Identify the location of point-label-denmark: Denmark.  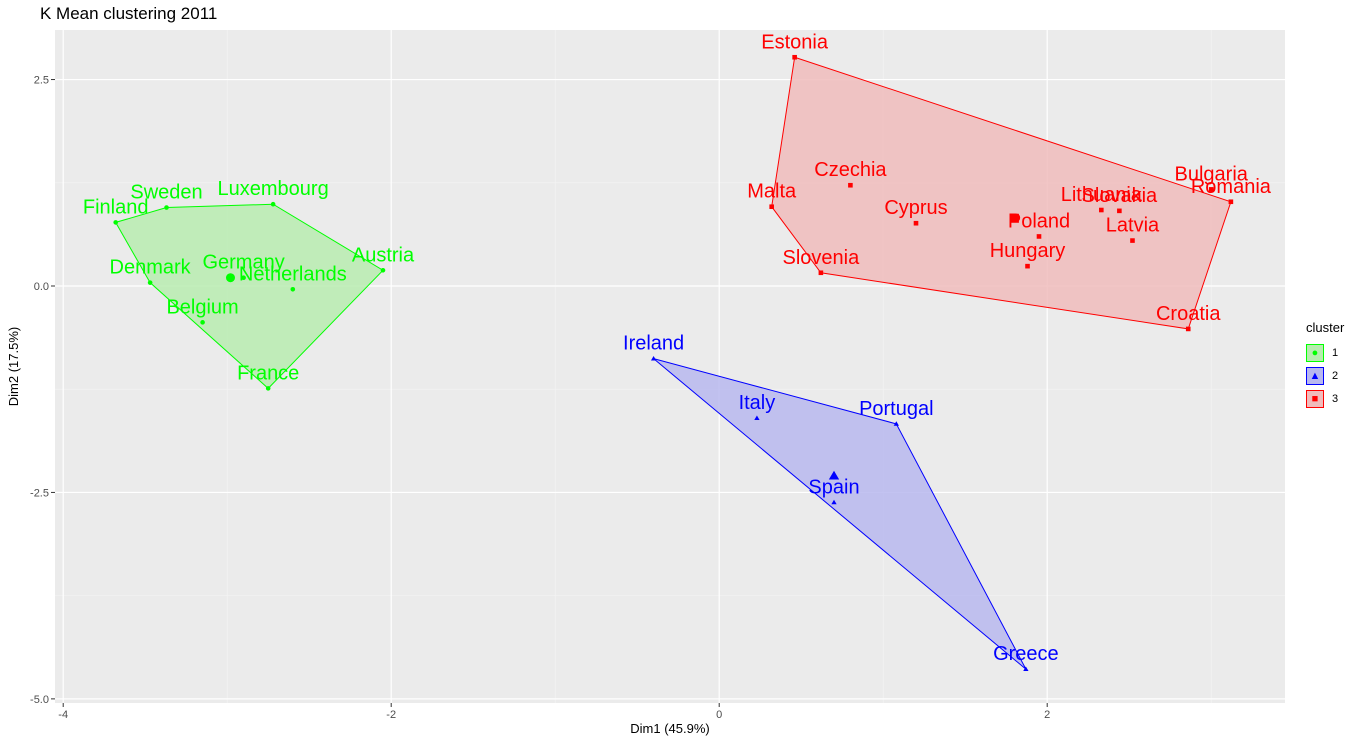
(151, 268).